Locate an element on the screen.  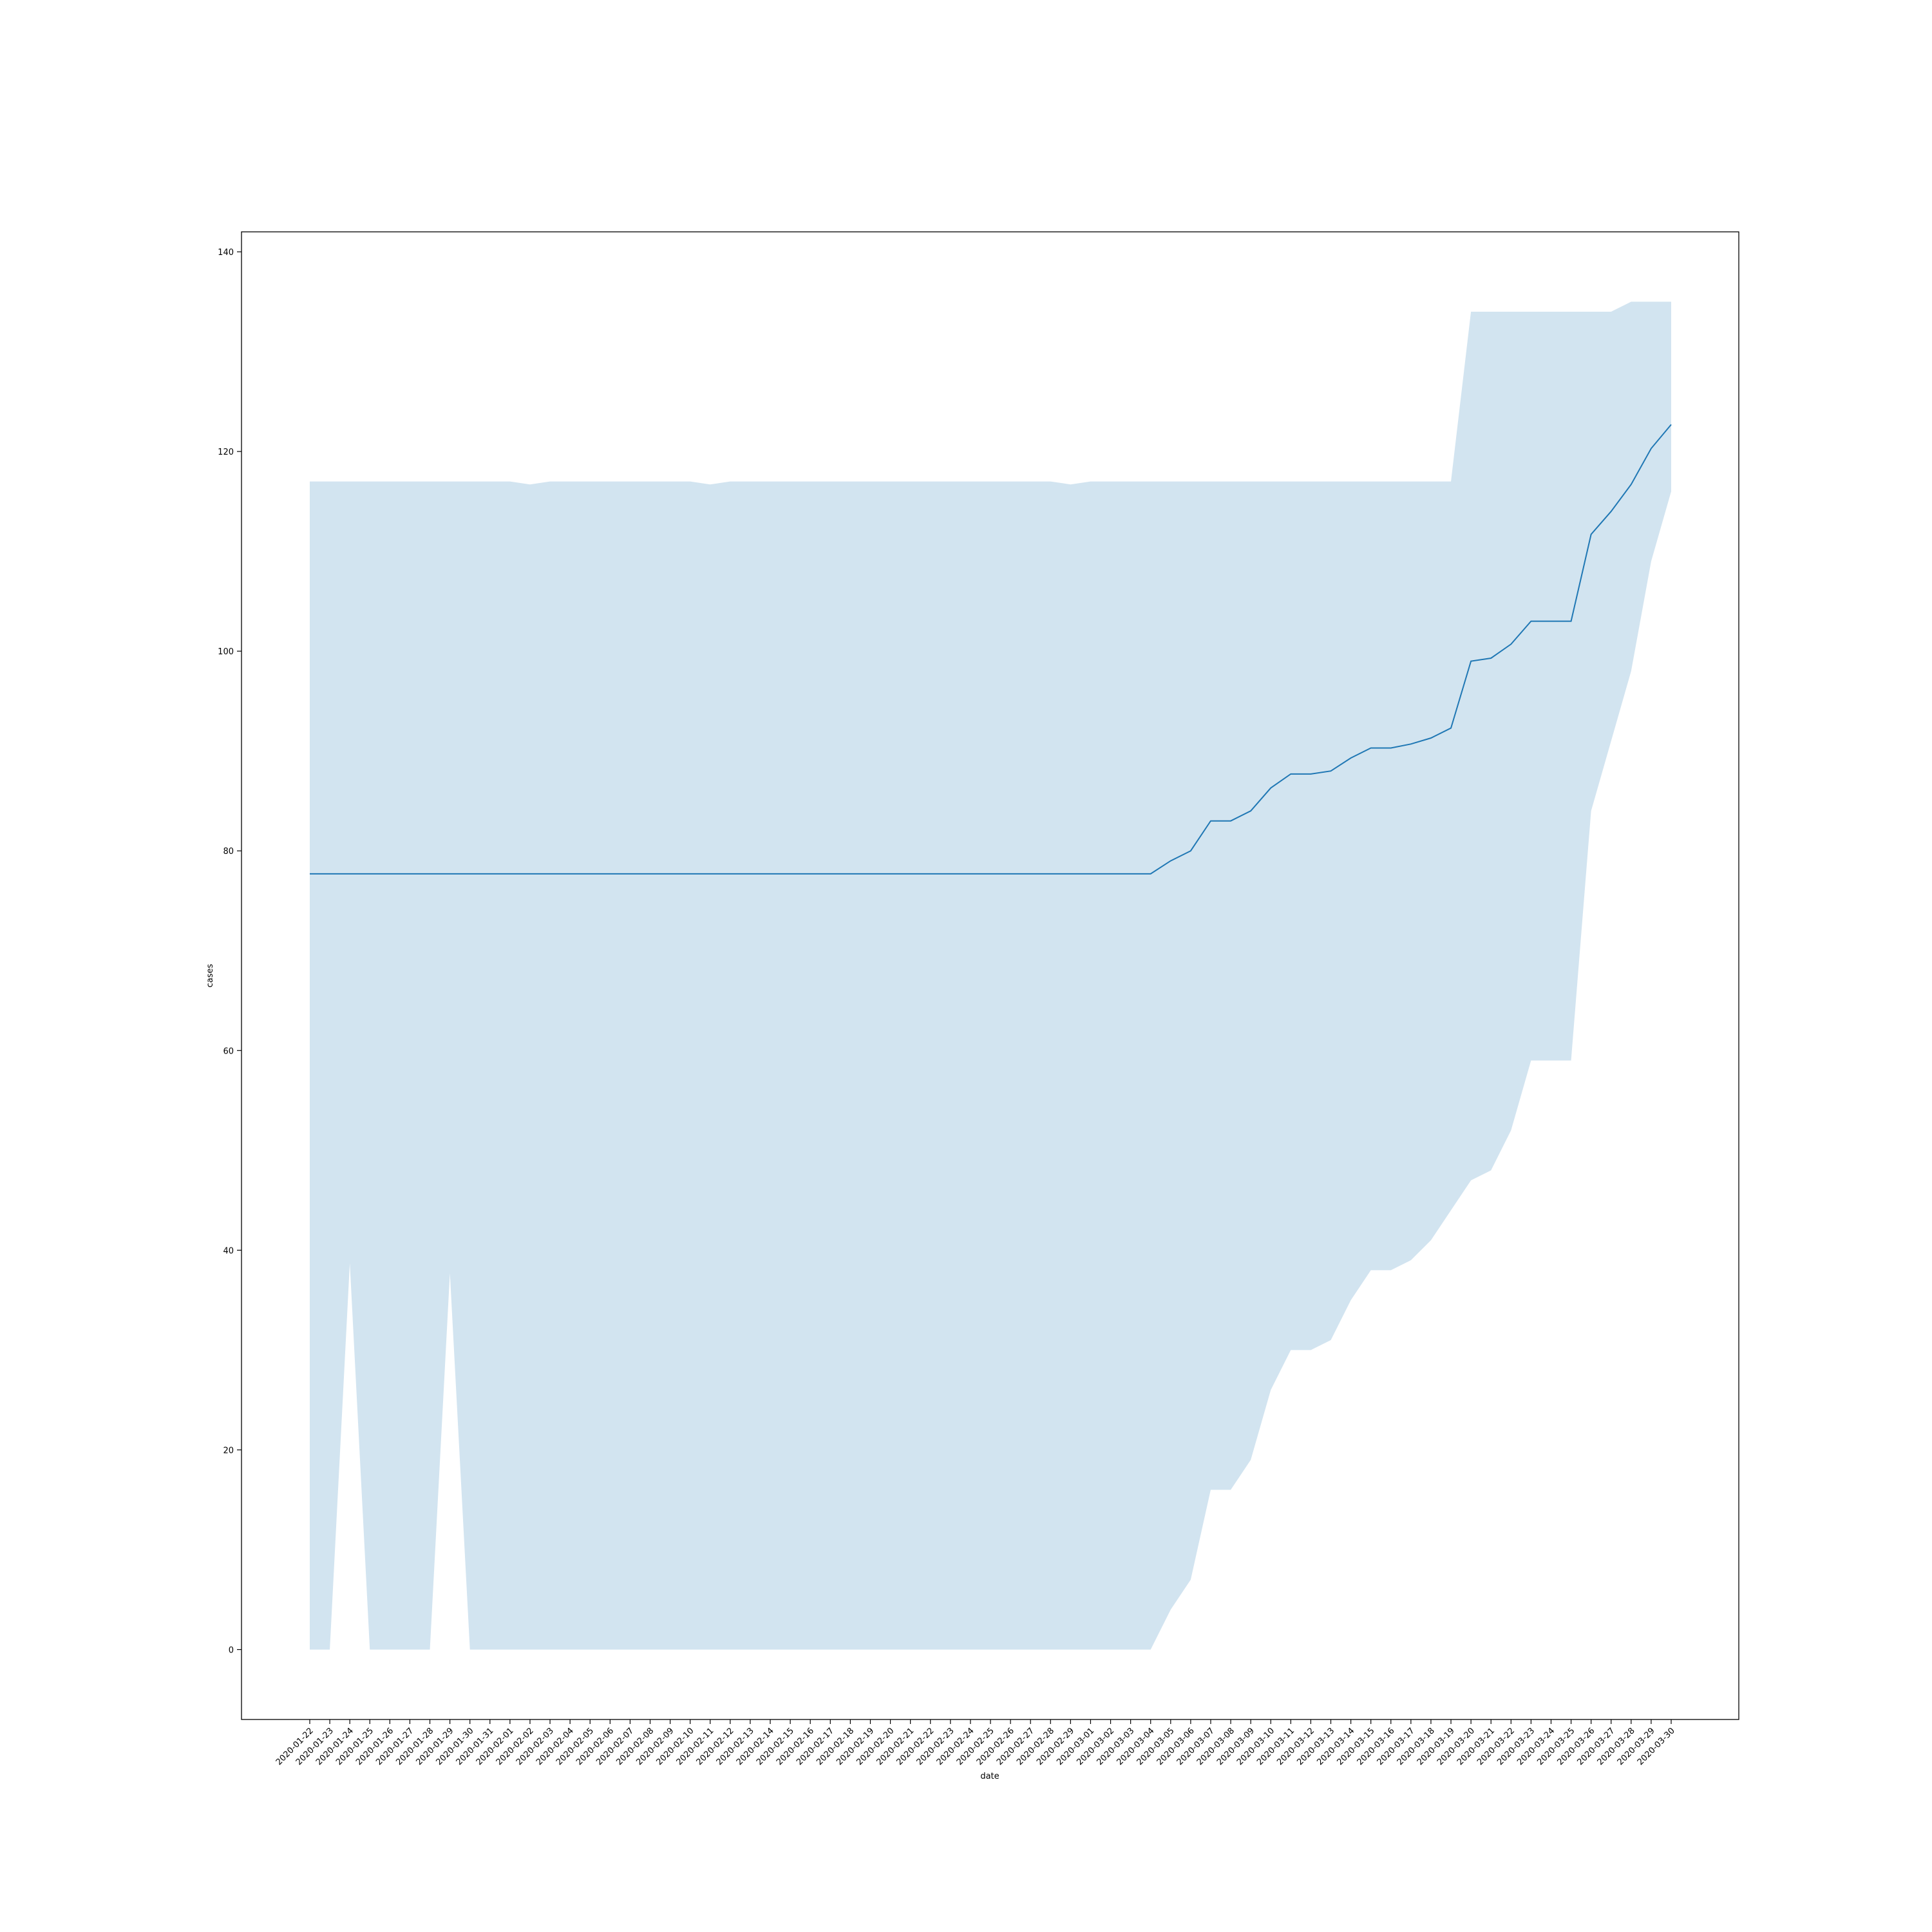
y-tick-label: 80 is located at coordinates (229, 852).